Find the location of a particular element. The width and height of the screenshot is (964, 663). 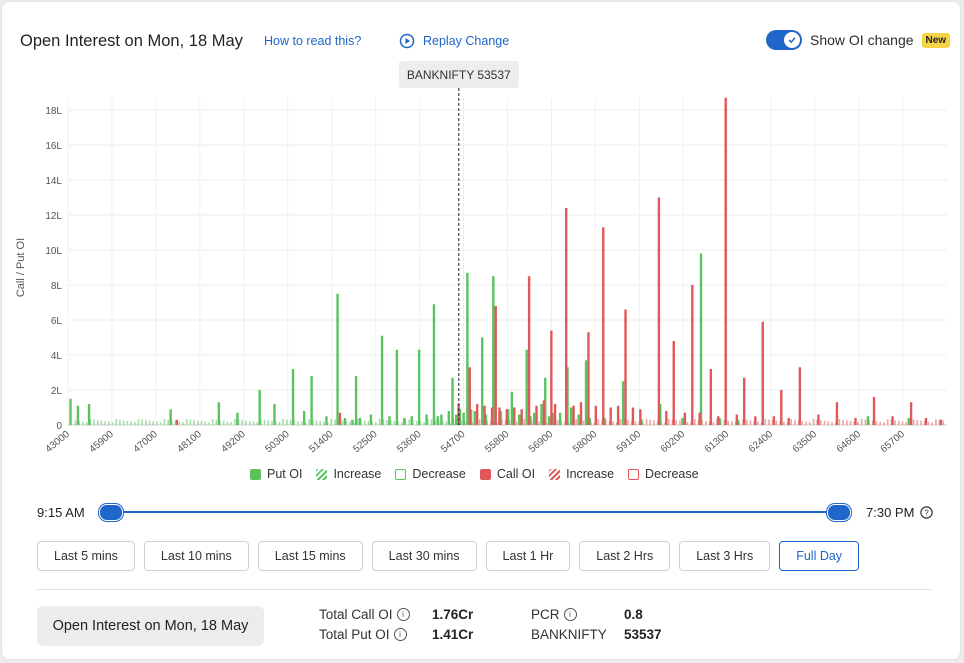

time-range-button: Last 1 Hr is located at coordinates (528, 556).